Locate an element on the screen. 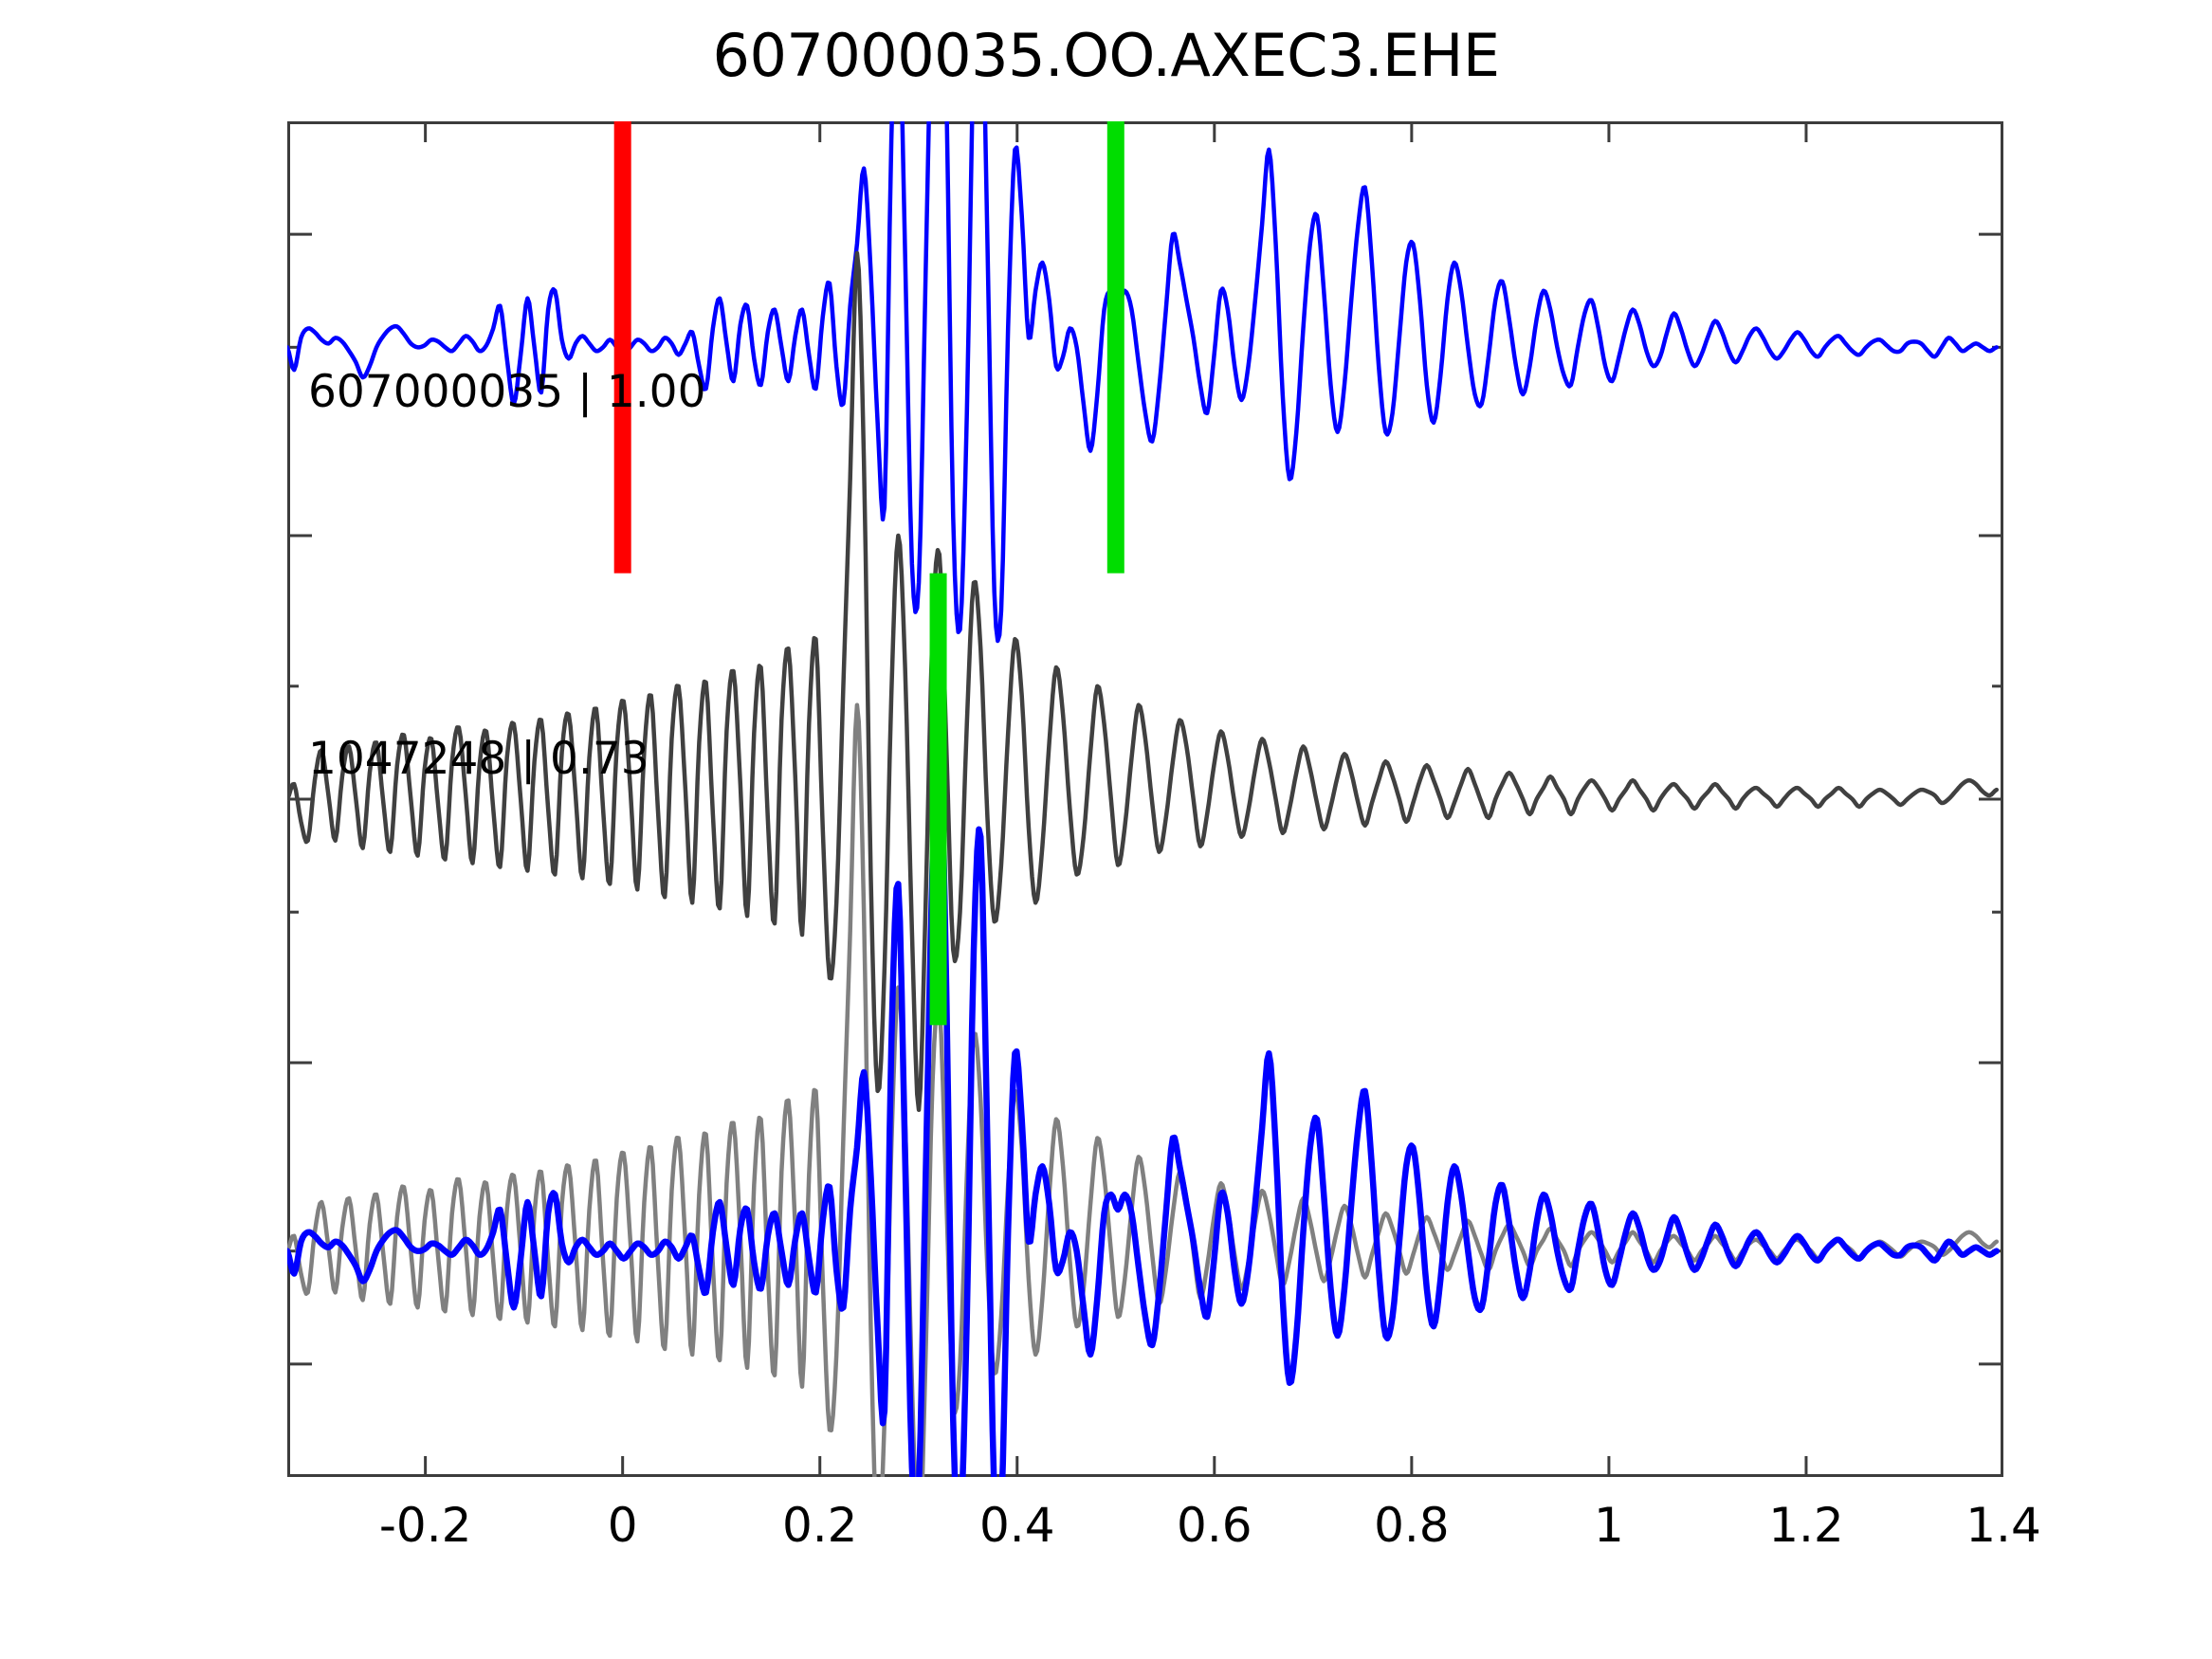  xtick-label: 0.6 is located at coordinates (1214, 1525).